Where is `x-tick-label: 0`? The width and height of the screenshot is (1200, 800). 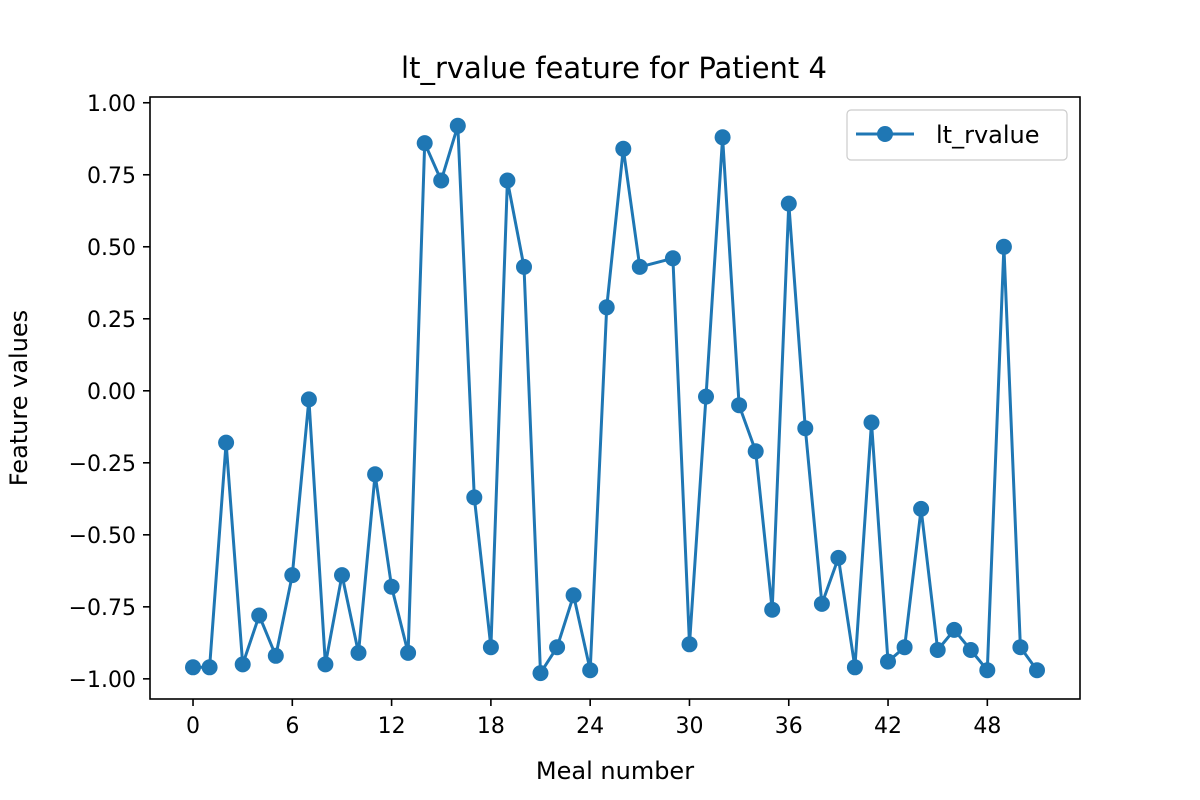
x-tick-label: 0 is located at coordinates (193, 726).